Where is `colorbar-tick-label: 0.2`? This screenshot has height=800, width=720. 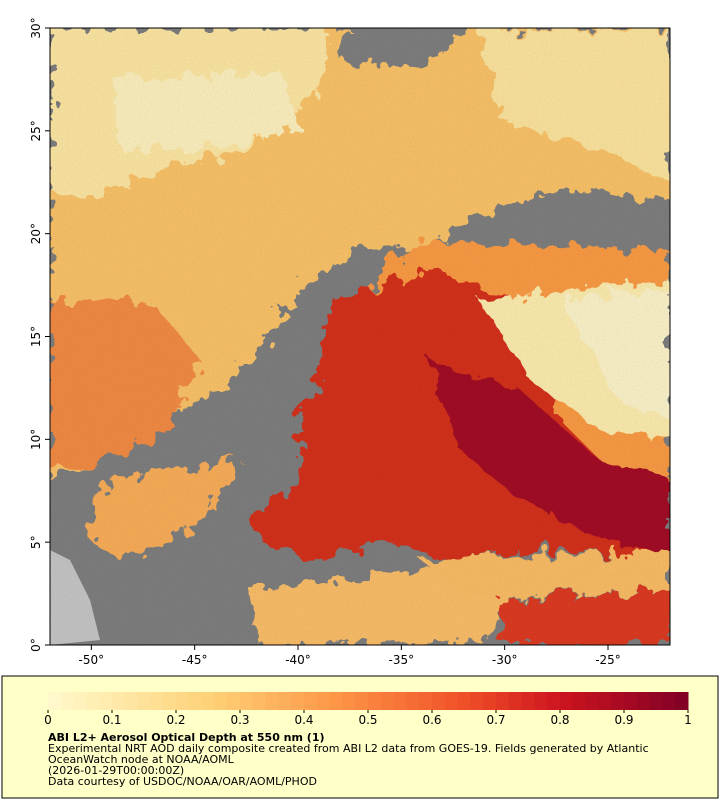
colorbar-tick-label: 0.2 is located at coordinates (175, 720).